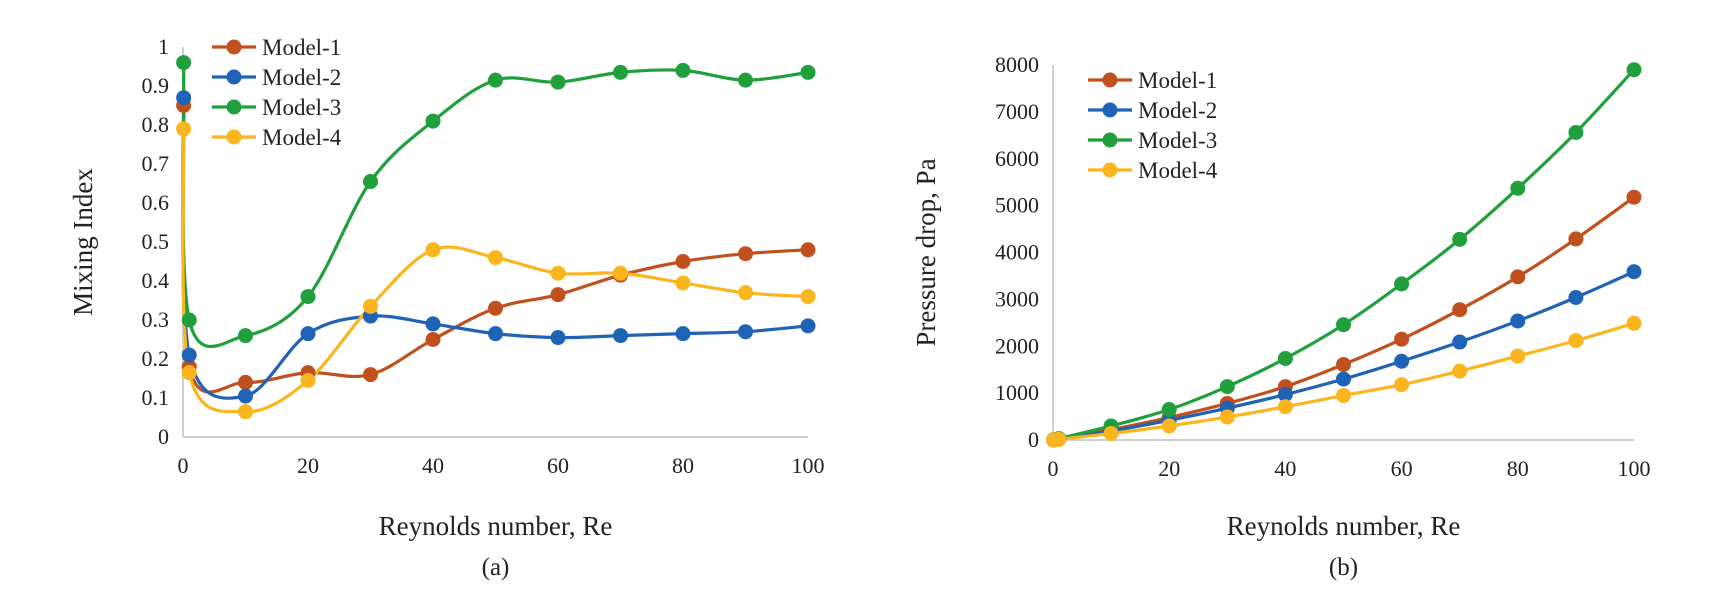  Describe the element at coordinates (926, 252) in the screenshot. I see `y-axis-label: Pressure drop, Pa` at that location.